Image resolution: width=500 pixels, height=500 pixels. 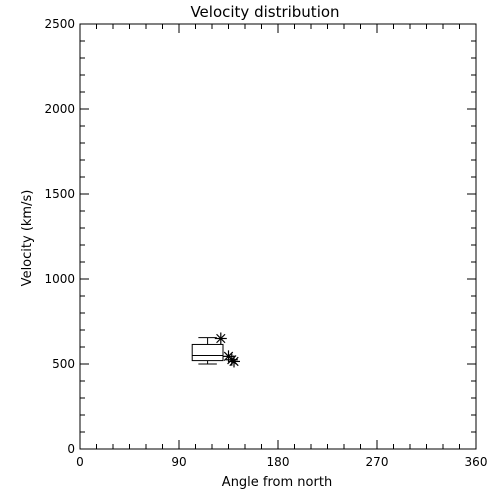 What do you see at coordinates (59, 24) in the screenshot?
I see `y-tick-label: 2500` at bounding box center [59, 24].